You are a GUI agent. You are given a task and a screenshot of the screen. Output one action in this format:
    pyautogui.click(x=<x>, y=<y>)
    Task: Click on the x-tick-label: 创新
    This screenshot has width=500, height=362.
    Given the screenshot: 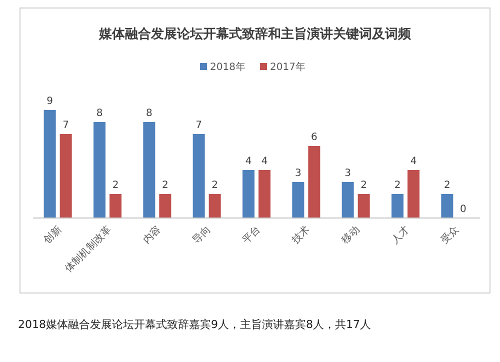 What is the action you would take?
    pyautogui.click(x=52, y=235)
    